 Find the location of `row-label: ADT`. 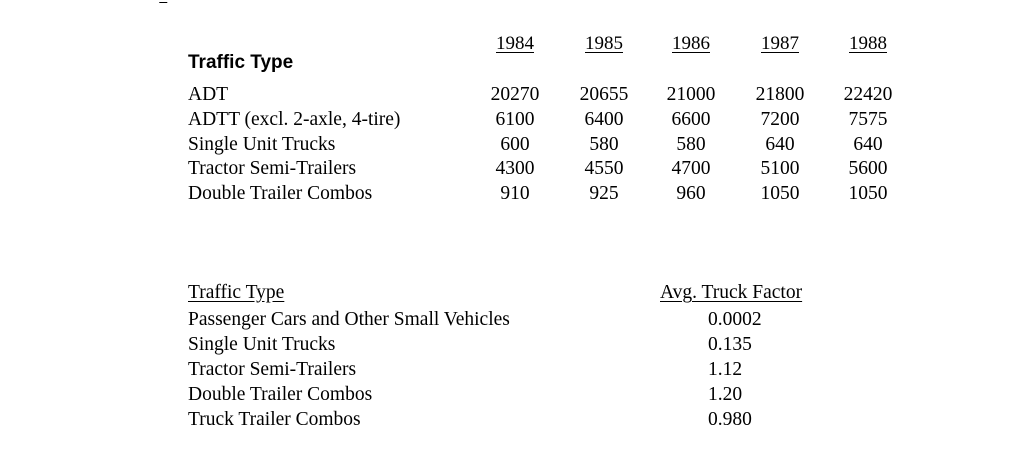

row-label: ADT is located at coordinates (208, 94).